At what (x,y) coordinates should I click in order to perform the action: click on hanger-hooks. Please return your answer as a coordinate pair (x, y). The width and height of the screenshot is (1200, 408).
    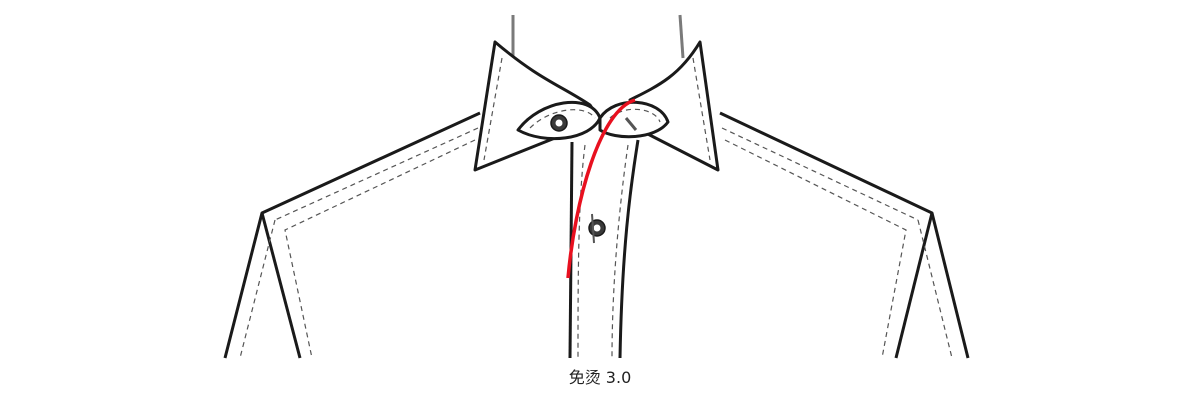
    Looking at the image, I should click on (598, 36).